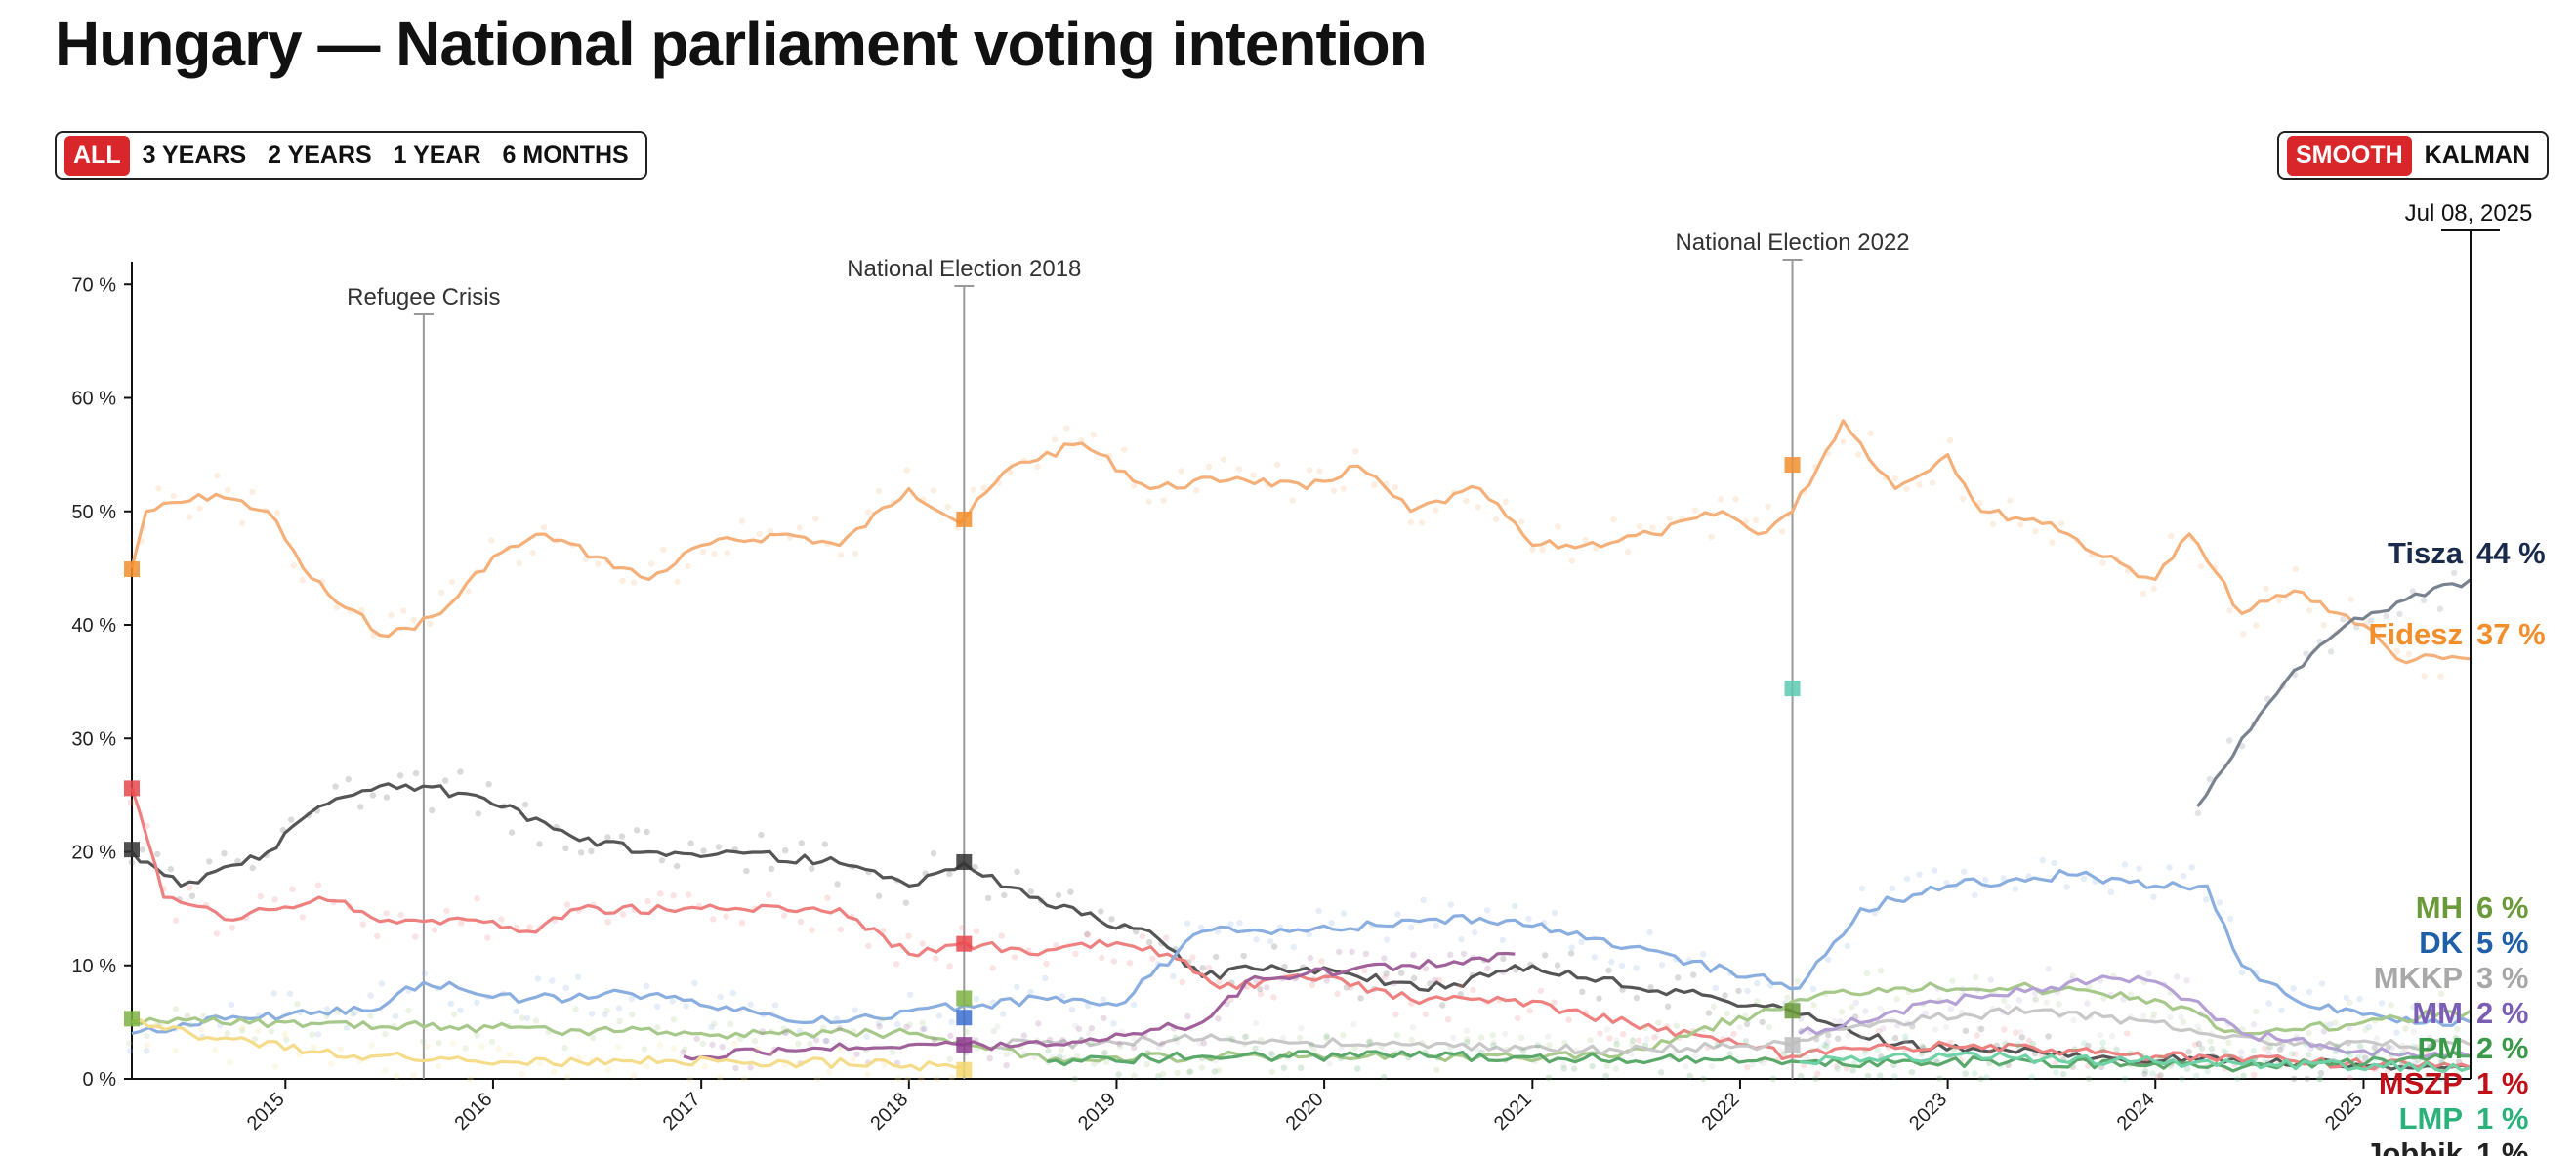 This screenshot has width=2576, height=1156. What do you see at coordinates (2349, 155) in the screenshot?
I see `smooth-button: SMOOTH` at bounding box center [2349, 155].